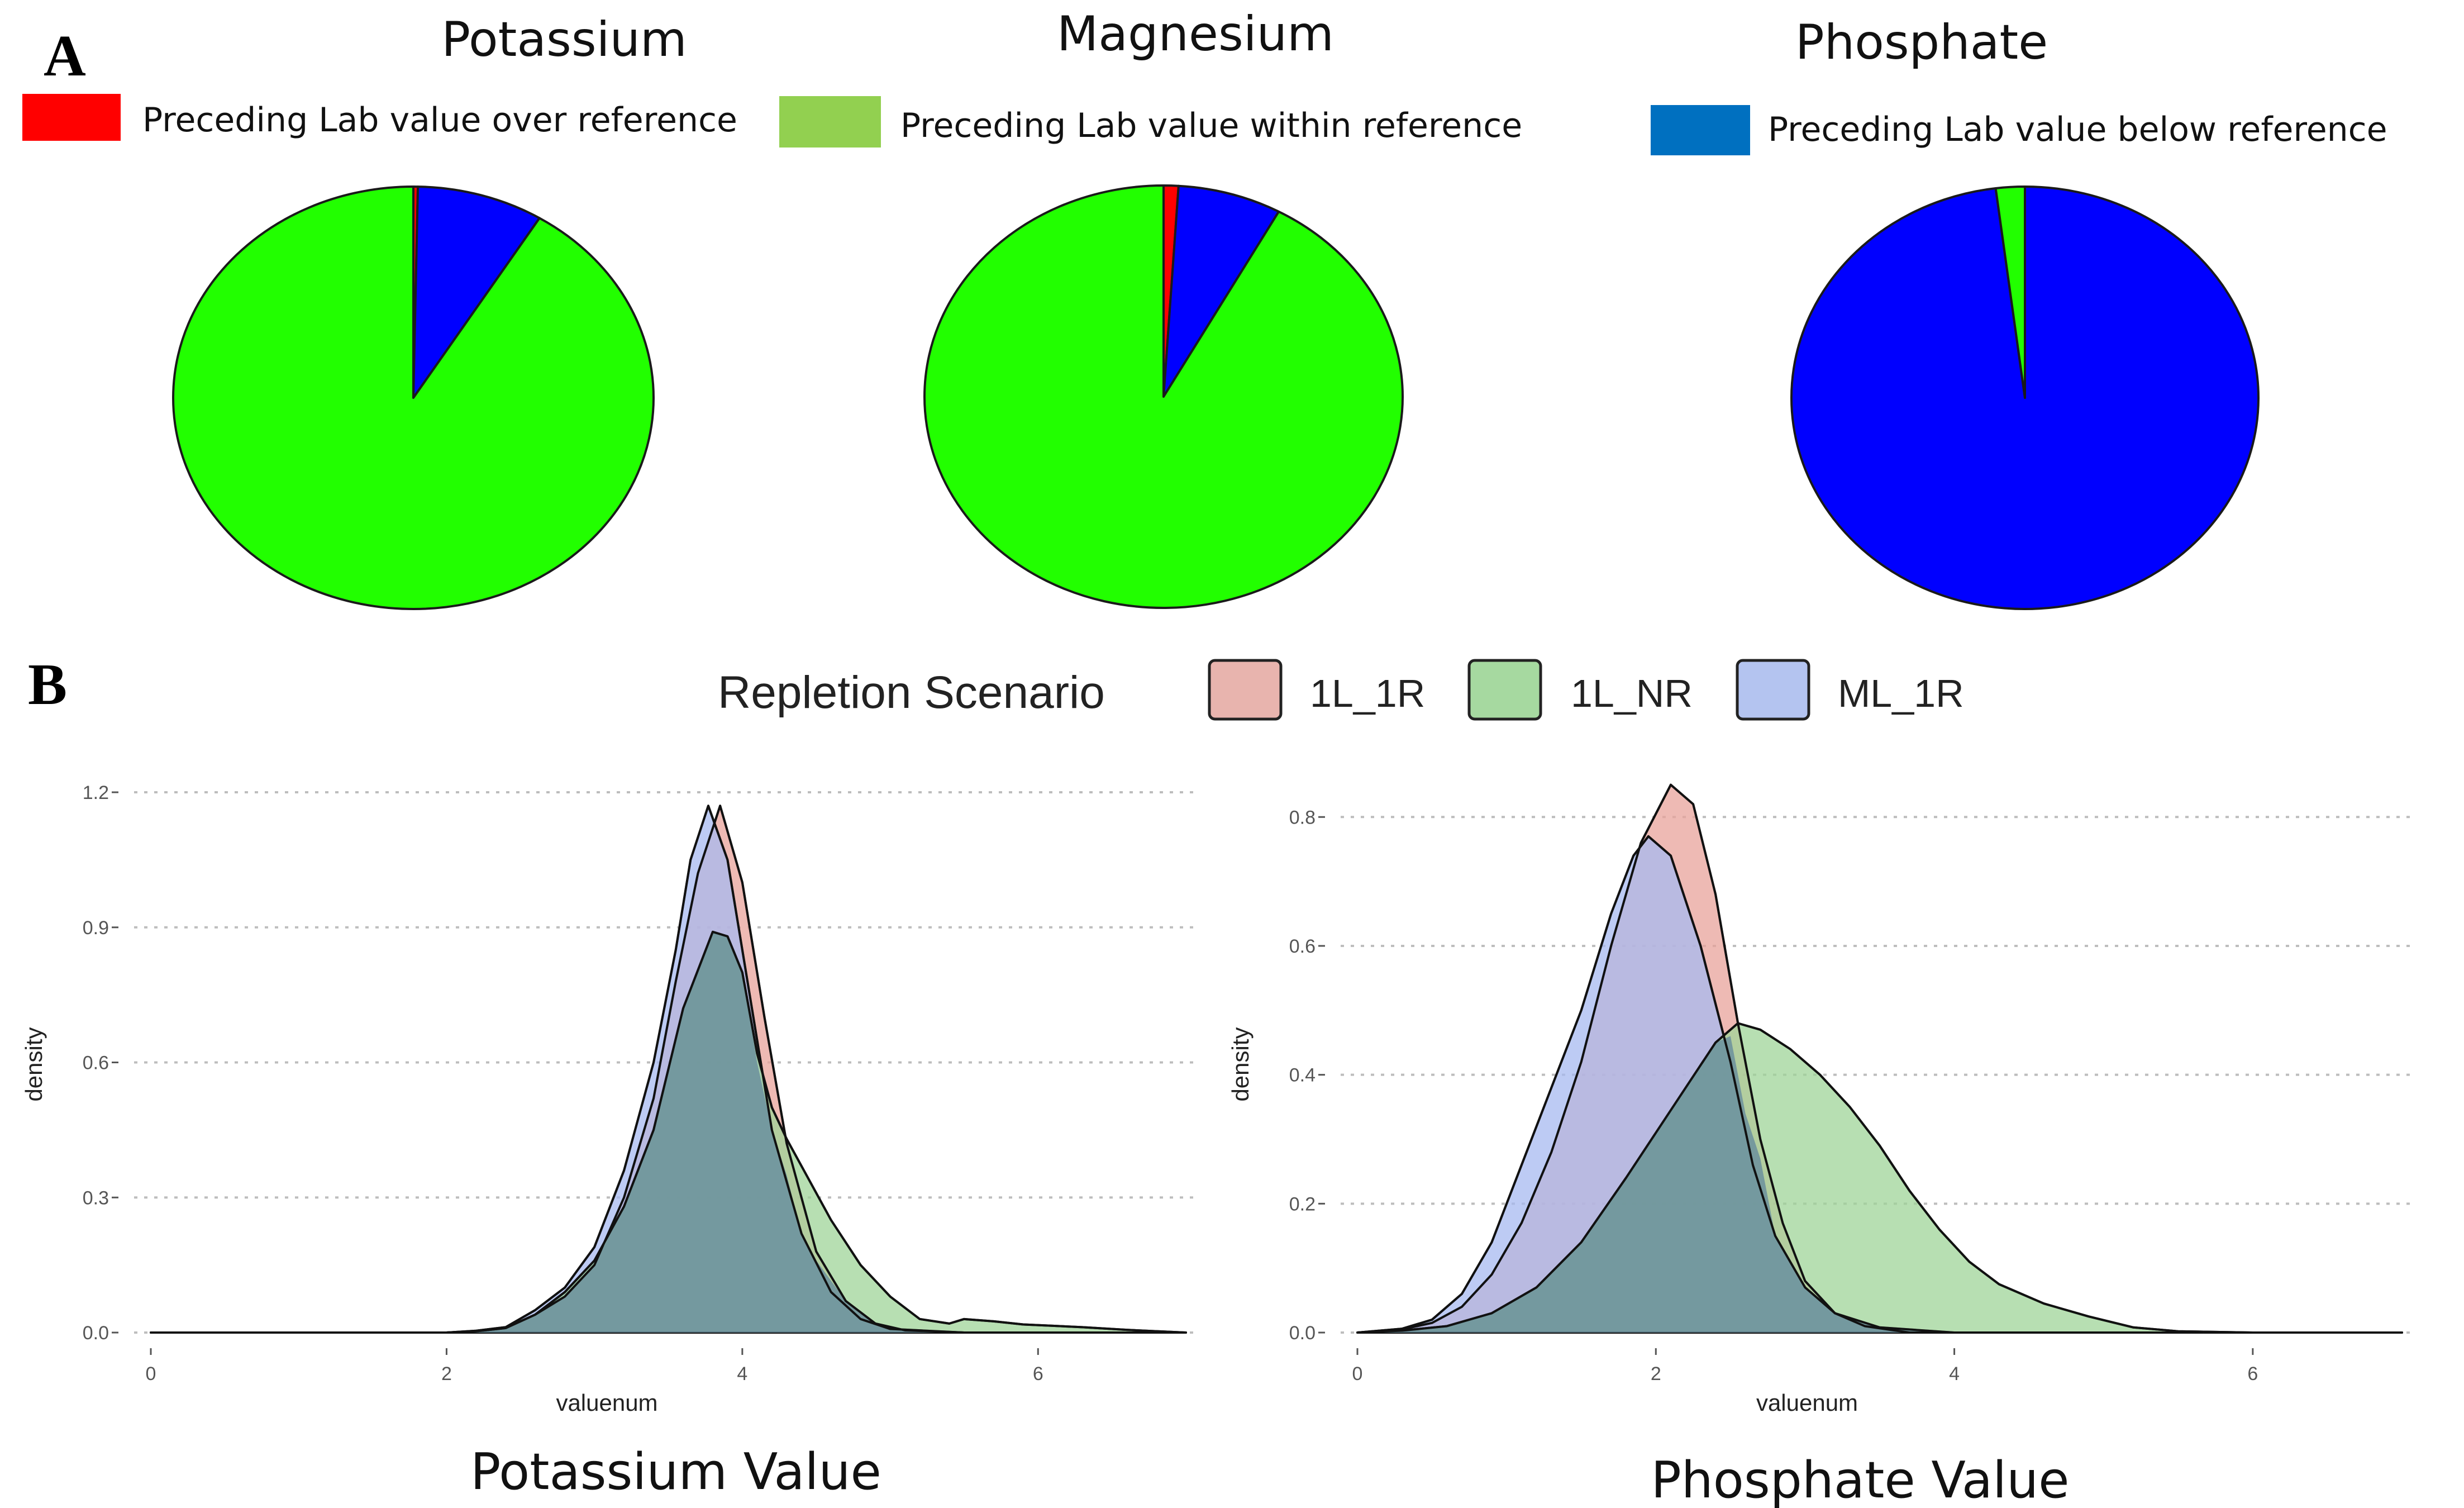  I want to click on pie-title-magnesium: Magnesium, so click(1195, 34).